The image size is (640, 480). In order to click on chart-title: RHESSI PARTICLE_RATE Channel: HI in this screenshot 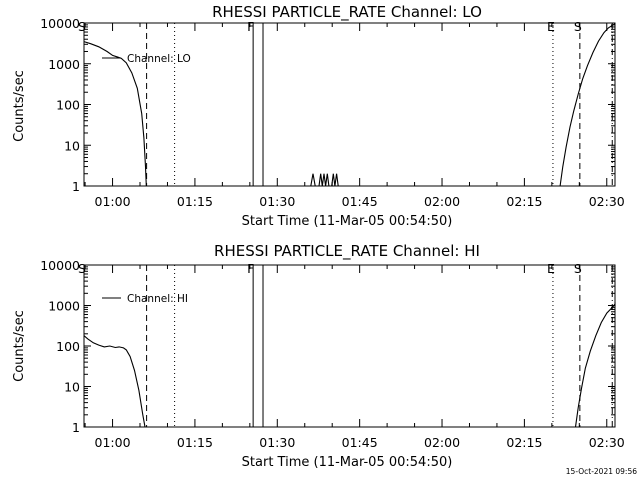, I will do `click(347, 251)`.